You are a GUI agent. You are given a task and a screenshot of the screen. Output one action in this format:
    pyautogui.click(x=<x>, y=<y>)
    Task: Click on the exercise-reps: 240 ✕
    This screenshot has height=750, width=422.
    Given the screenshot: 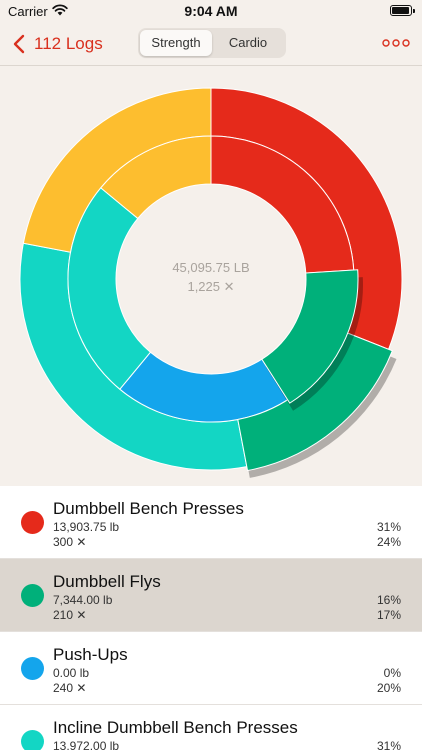 What is the action you would take?
    pyautogui.click(x=70, y=688)
    